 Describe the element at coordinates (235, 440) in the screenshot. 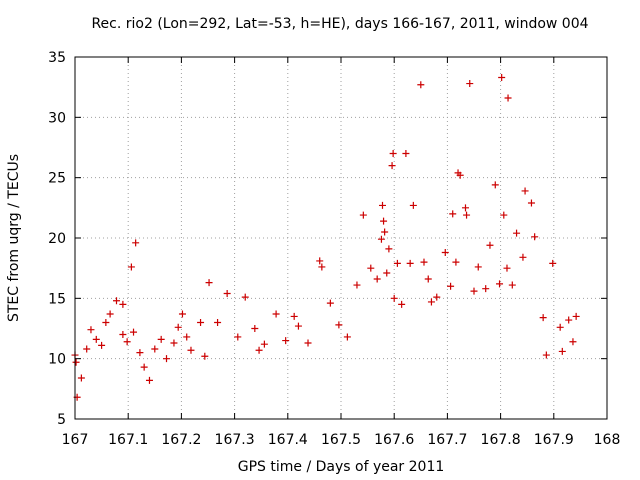

I see `x-tick-label: 167.3` at that location.